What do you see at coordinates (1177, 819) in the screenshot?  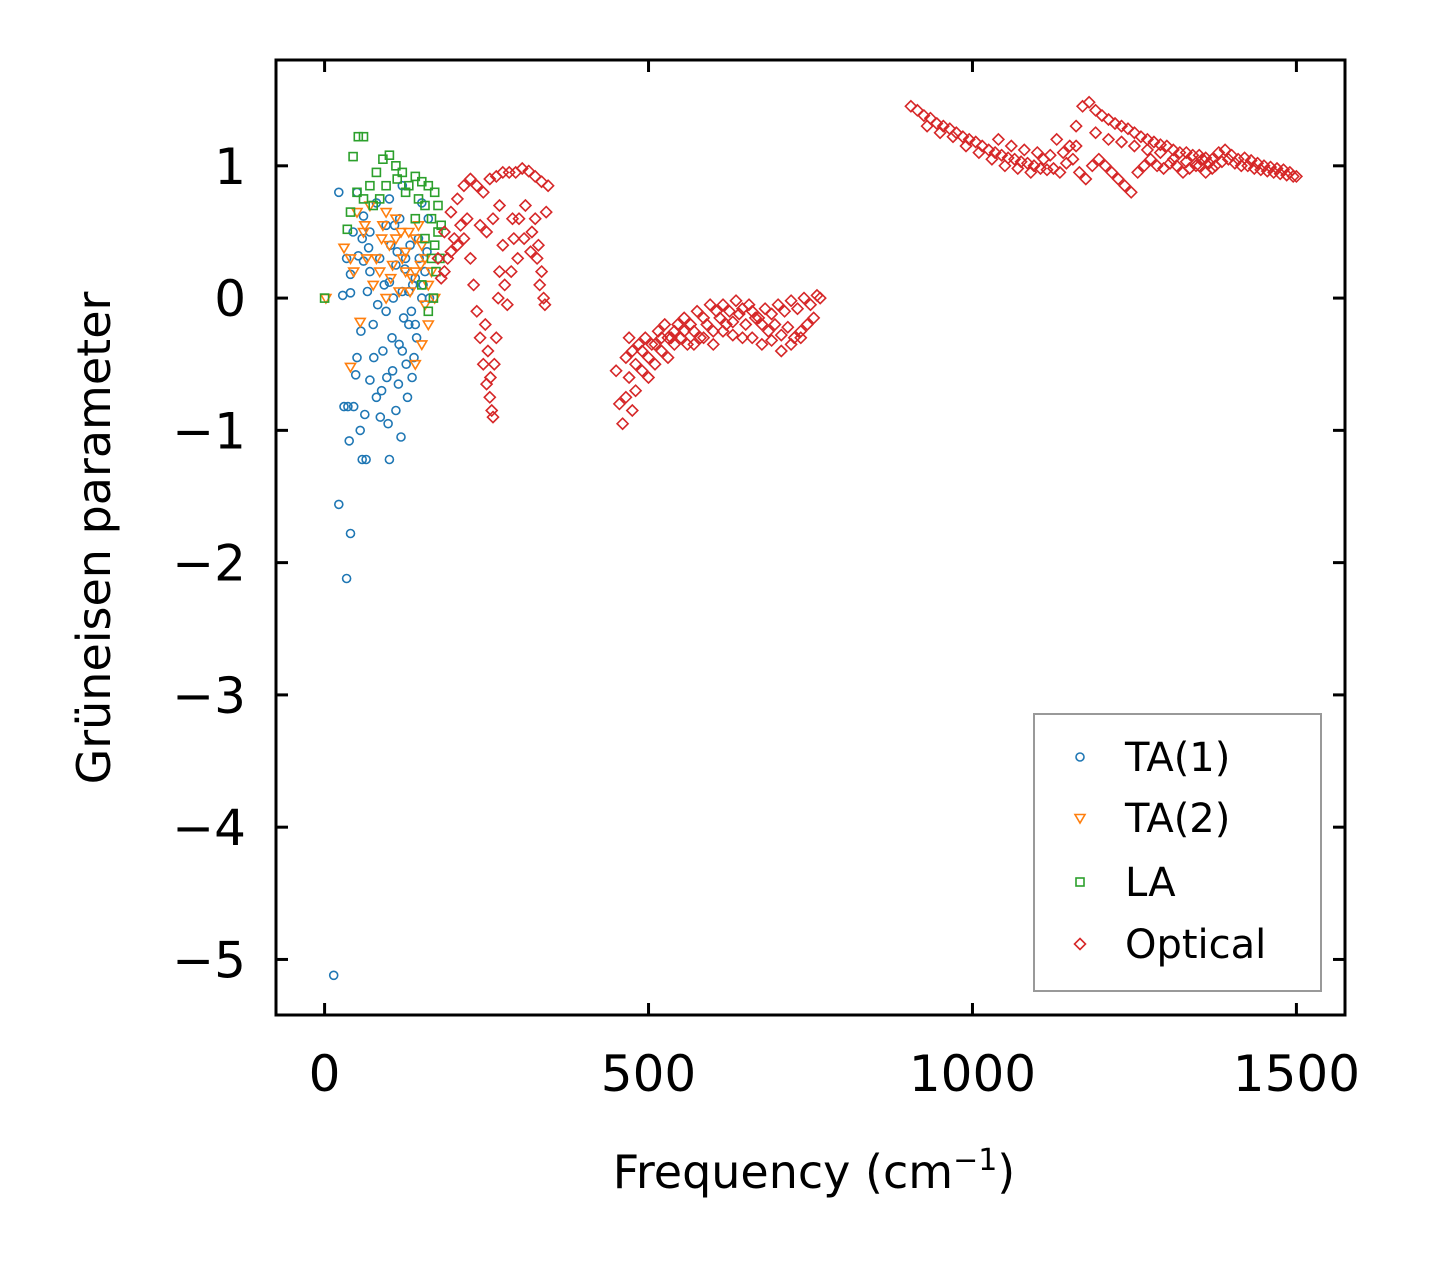 I see `legend-label: TA(2)` at bounding box center [1177, 819].